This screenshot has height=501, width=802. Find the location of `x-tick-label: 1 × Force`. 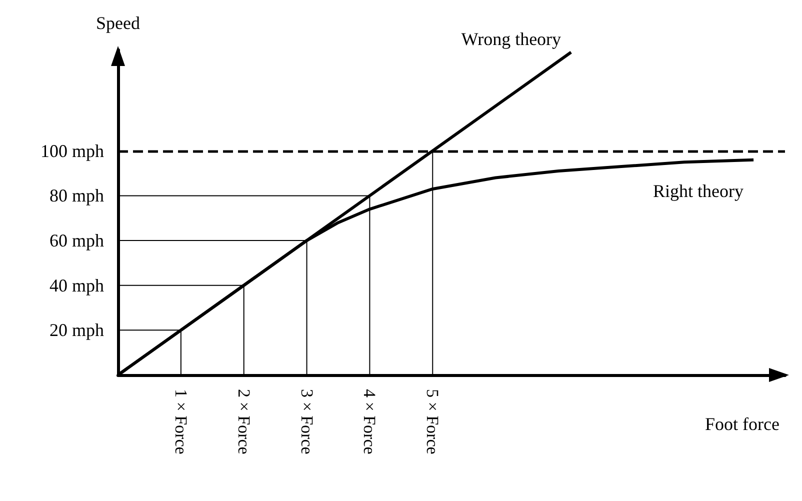

x-tick-label: 1 × Force is located at coordinates (180, 421).